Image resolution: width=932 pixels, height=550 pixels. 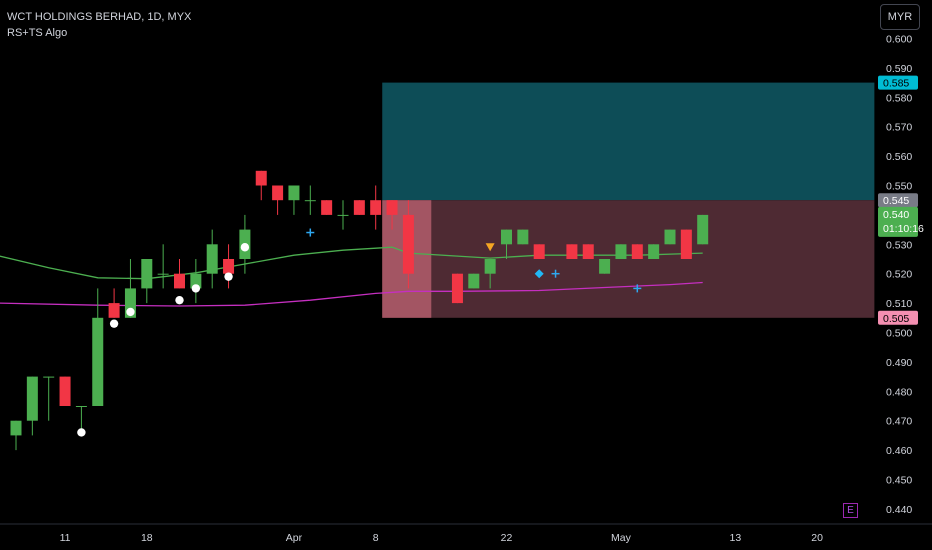 What do you see at coordinates (899, 187) in the screenshot?
I see `price-tick-label: 0.550` at bounding box center [899, 187].